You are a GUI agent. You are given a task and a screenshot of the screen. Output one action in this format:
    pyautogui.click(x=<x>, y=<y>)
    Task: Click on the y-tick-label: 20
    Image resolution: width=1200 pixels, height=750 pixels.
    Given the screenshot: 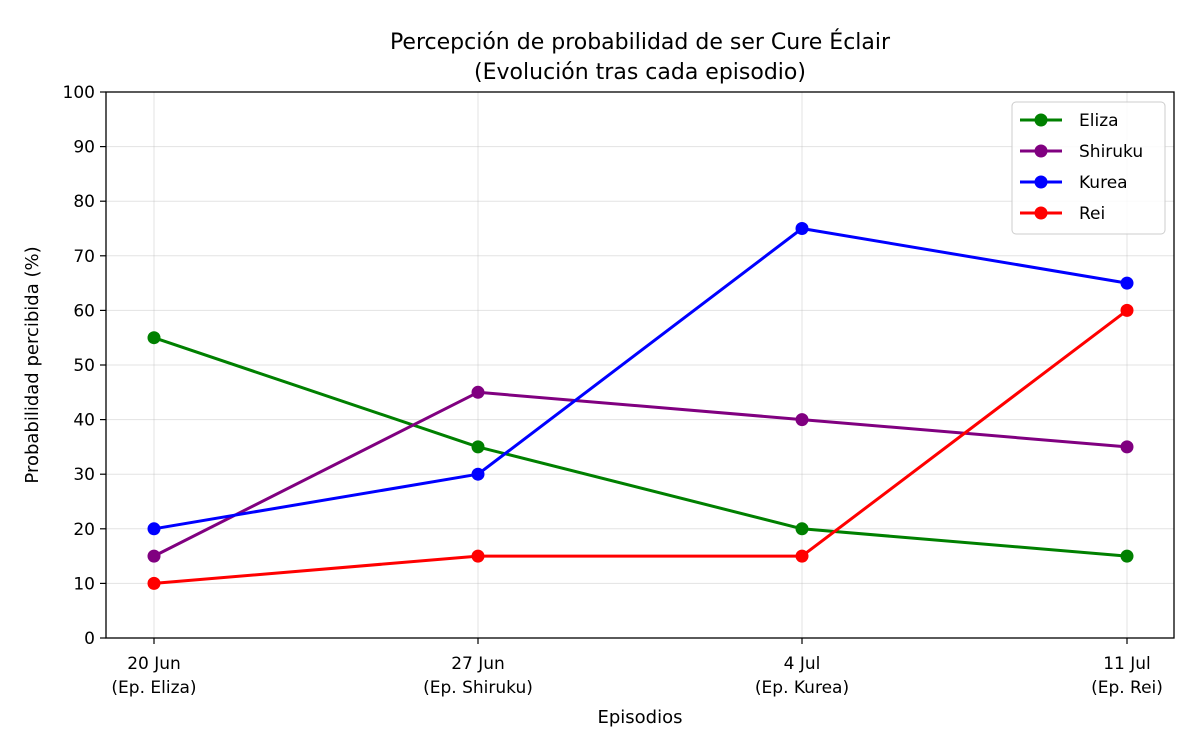 What is the action you would take?
    pyautogui.click(x=84, y=530)
    